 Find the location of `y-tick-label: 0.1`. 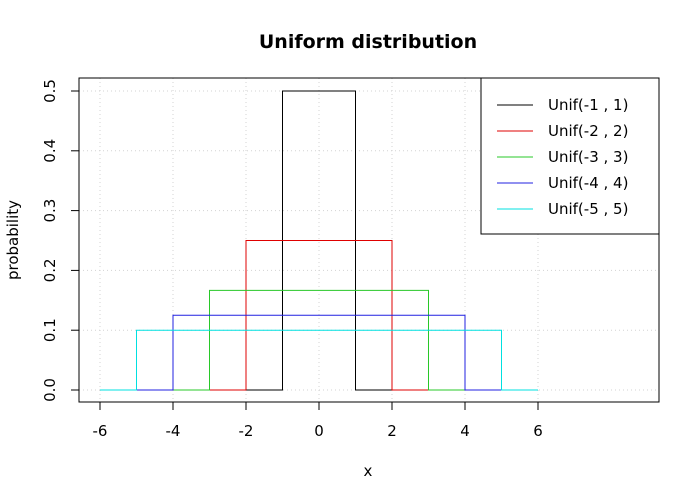

y-tick-label: 0.1 is located at coordinates (50, 330).